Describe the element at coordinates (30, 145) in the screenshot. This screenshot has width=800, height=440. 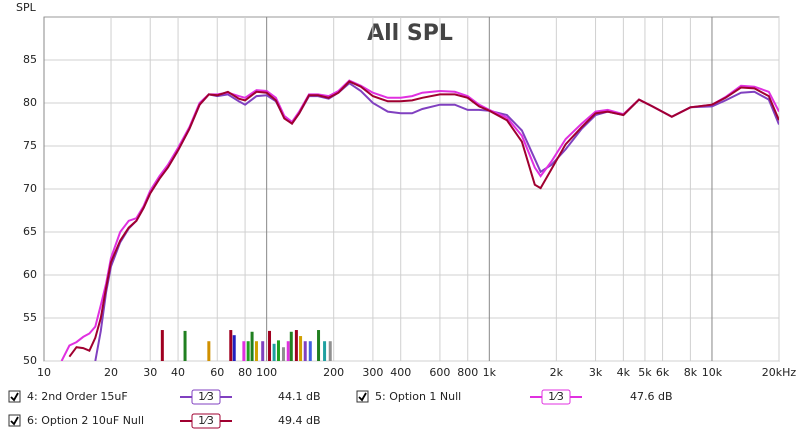
I see `y-tick-label: 75` at that location.